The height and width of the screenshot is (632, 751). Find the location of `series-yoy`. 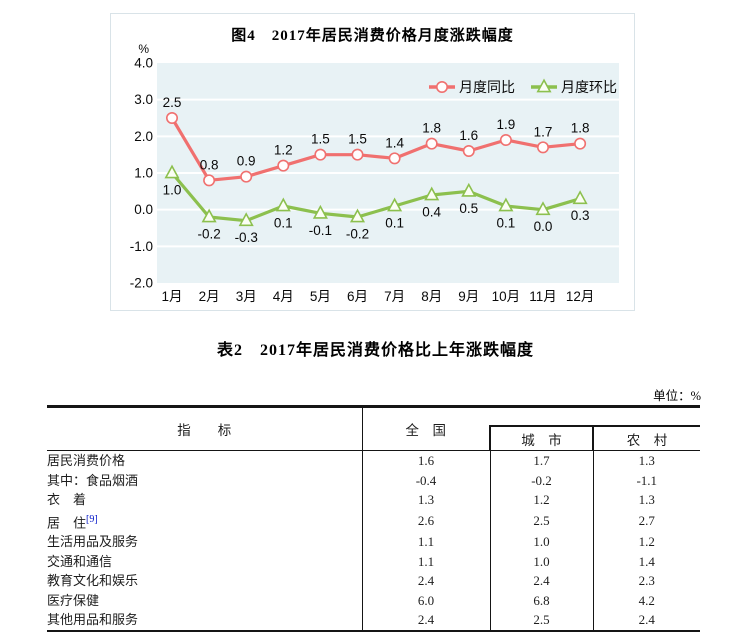

series-yoy is located at coordinates (376, 149).